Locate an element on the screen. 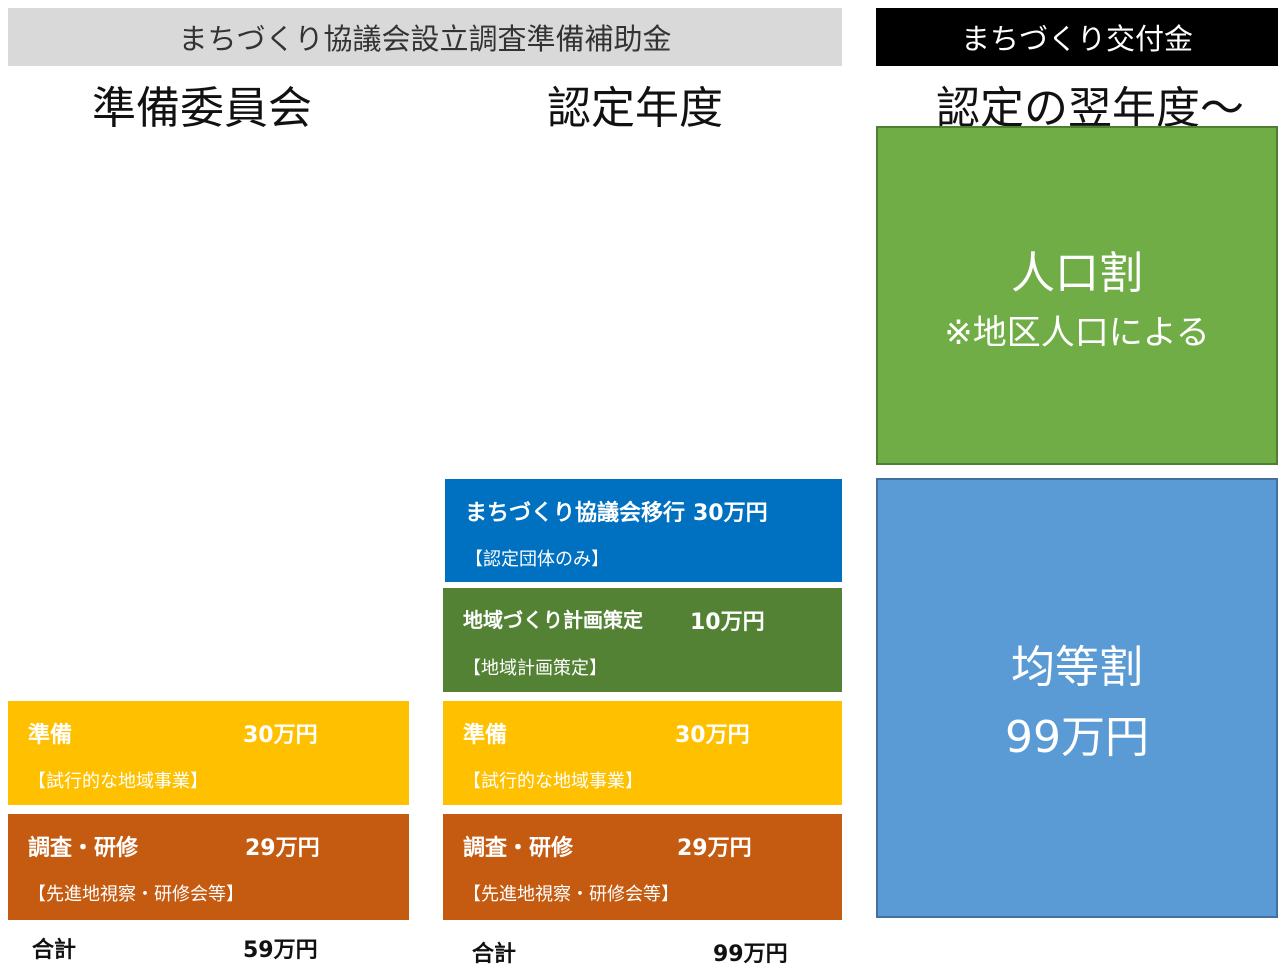  box-plan: 地域づくり計画策定 10万円 【地域計画策定】 is located at coordinates (642, 640).